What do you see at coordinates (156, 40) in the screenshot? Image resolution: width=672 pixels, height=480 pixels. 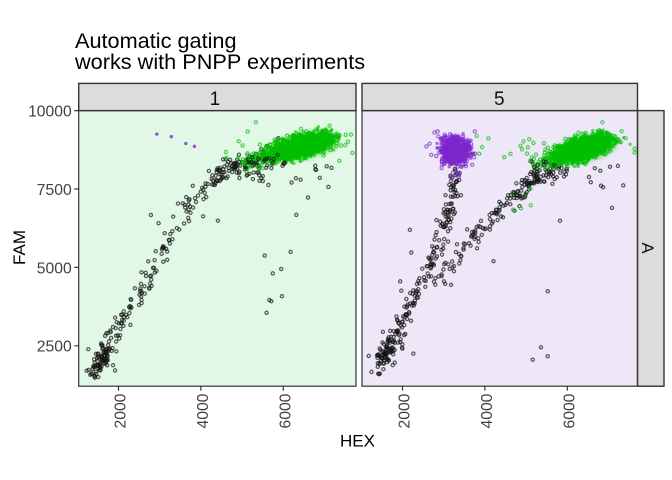 I see `svg-text: Automatic gating` at bounding box center [156, 40].